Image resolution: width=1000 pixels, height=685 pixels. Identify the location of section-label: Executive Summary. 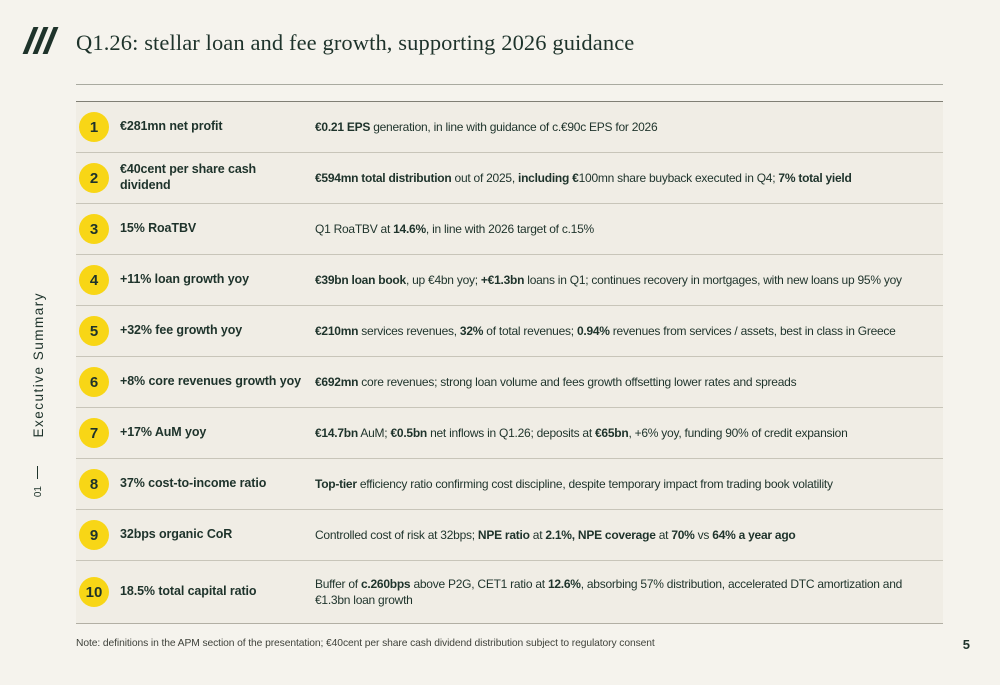
(38, 365).